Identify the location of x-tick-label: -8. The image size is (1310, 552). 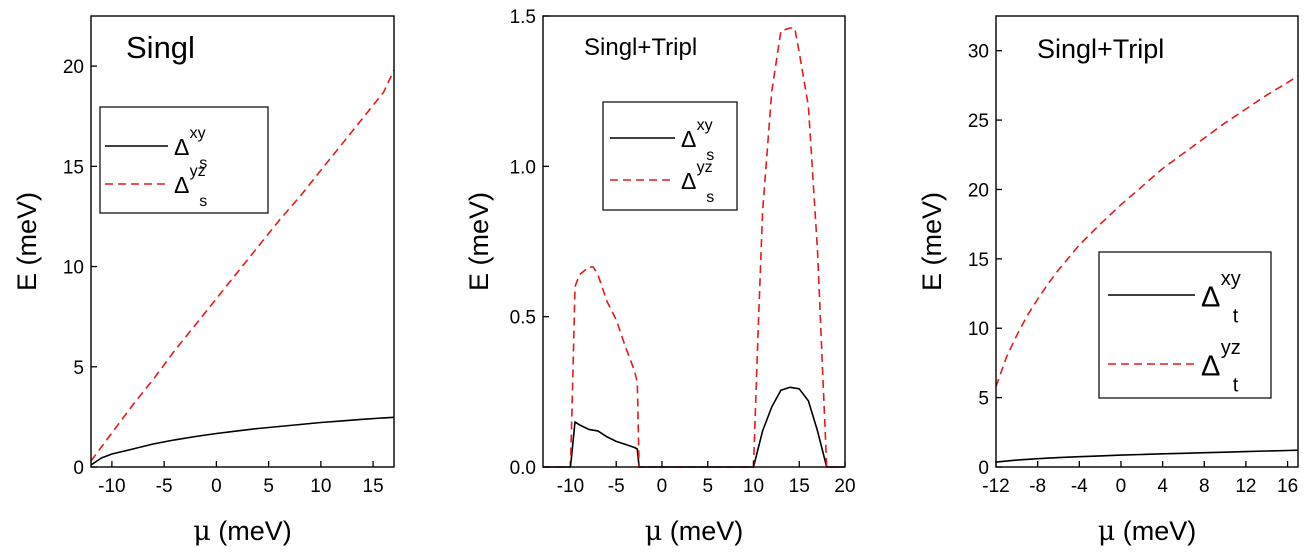
(1037, 486).